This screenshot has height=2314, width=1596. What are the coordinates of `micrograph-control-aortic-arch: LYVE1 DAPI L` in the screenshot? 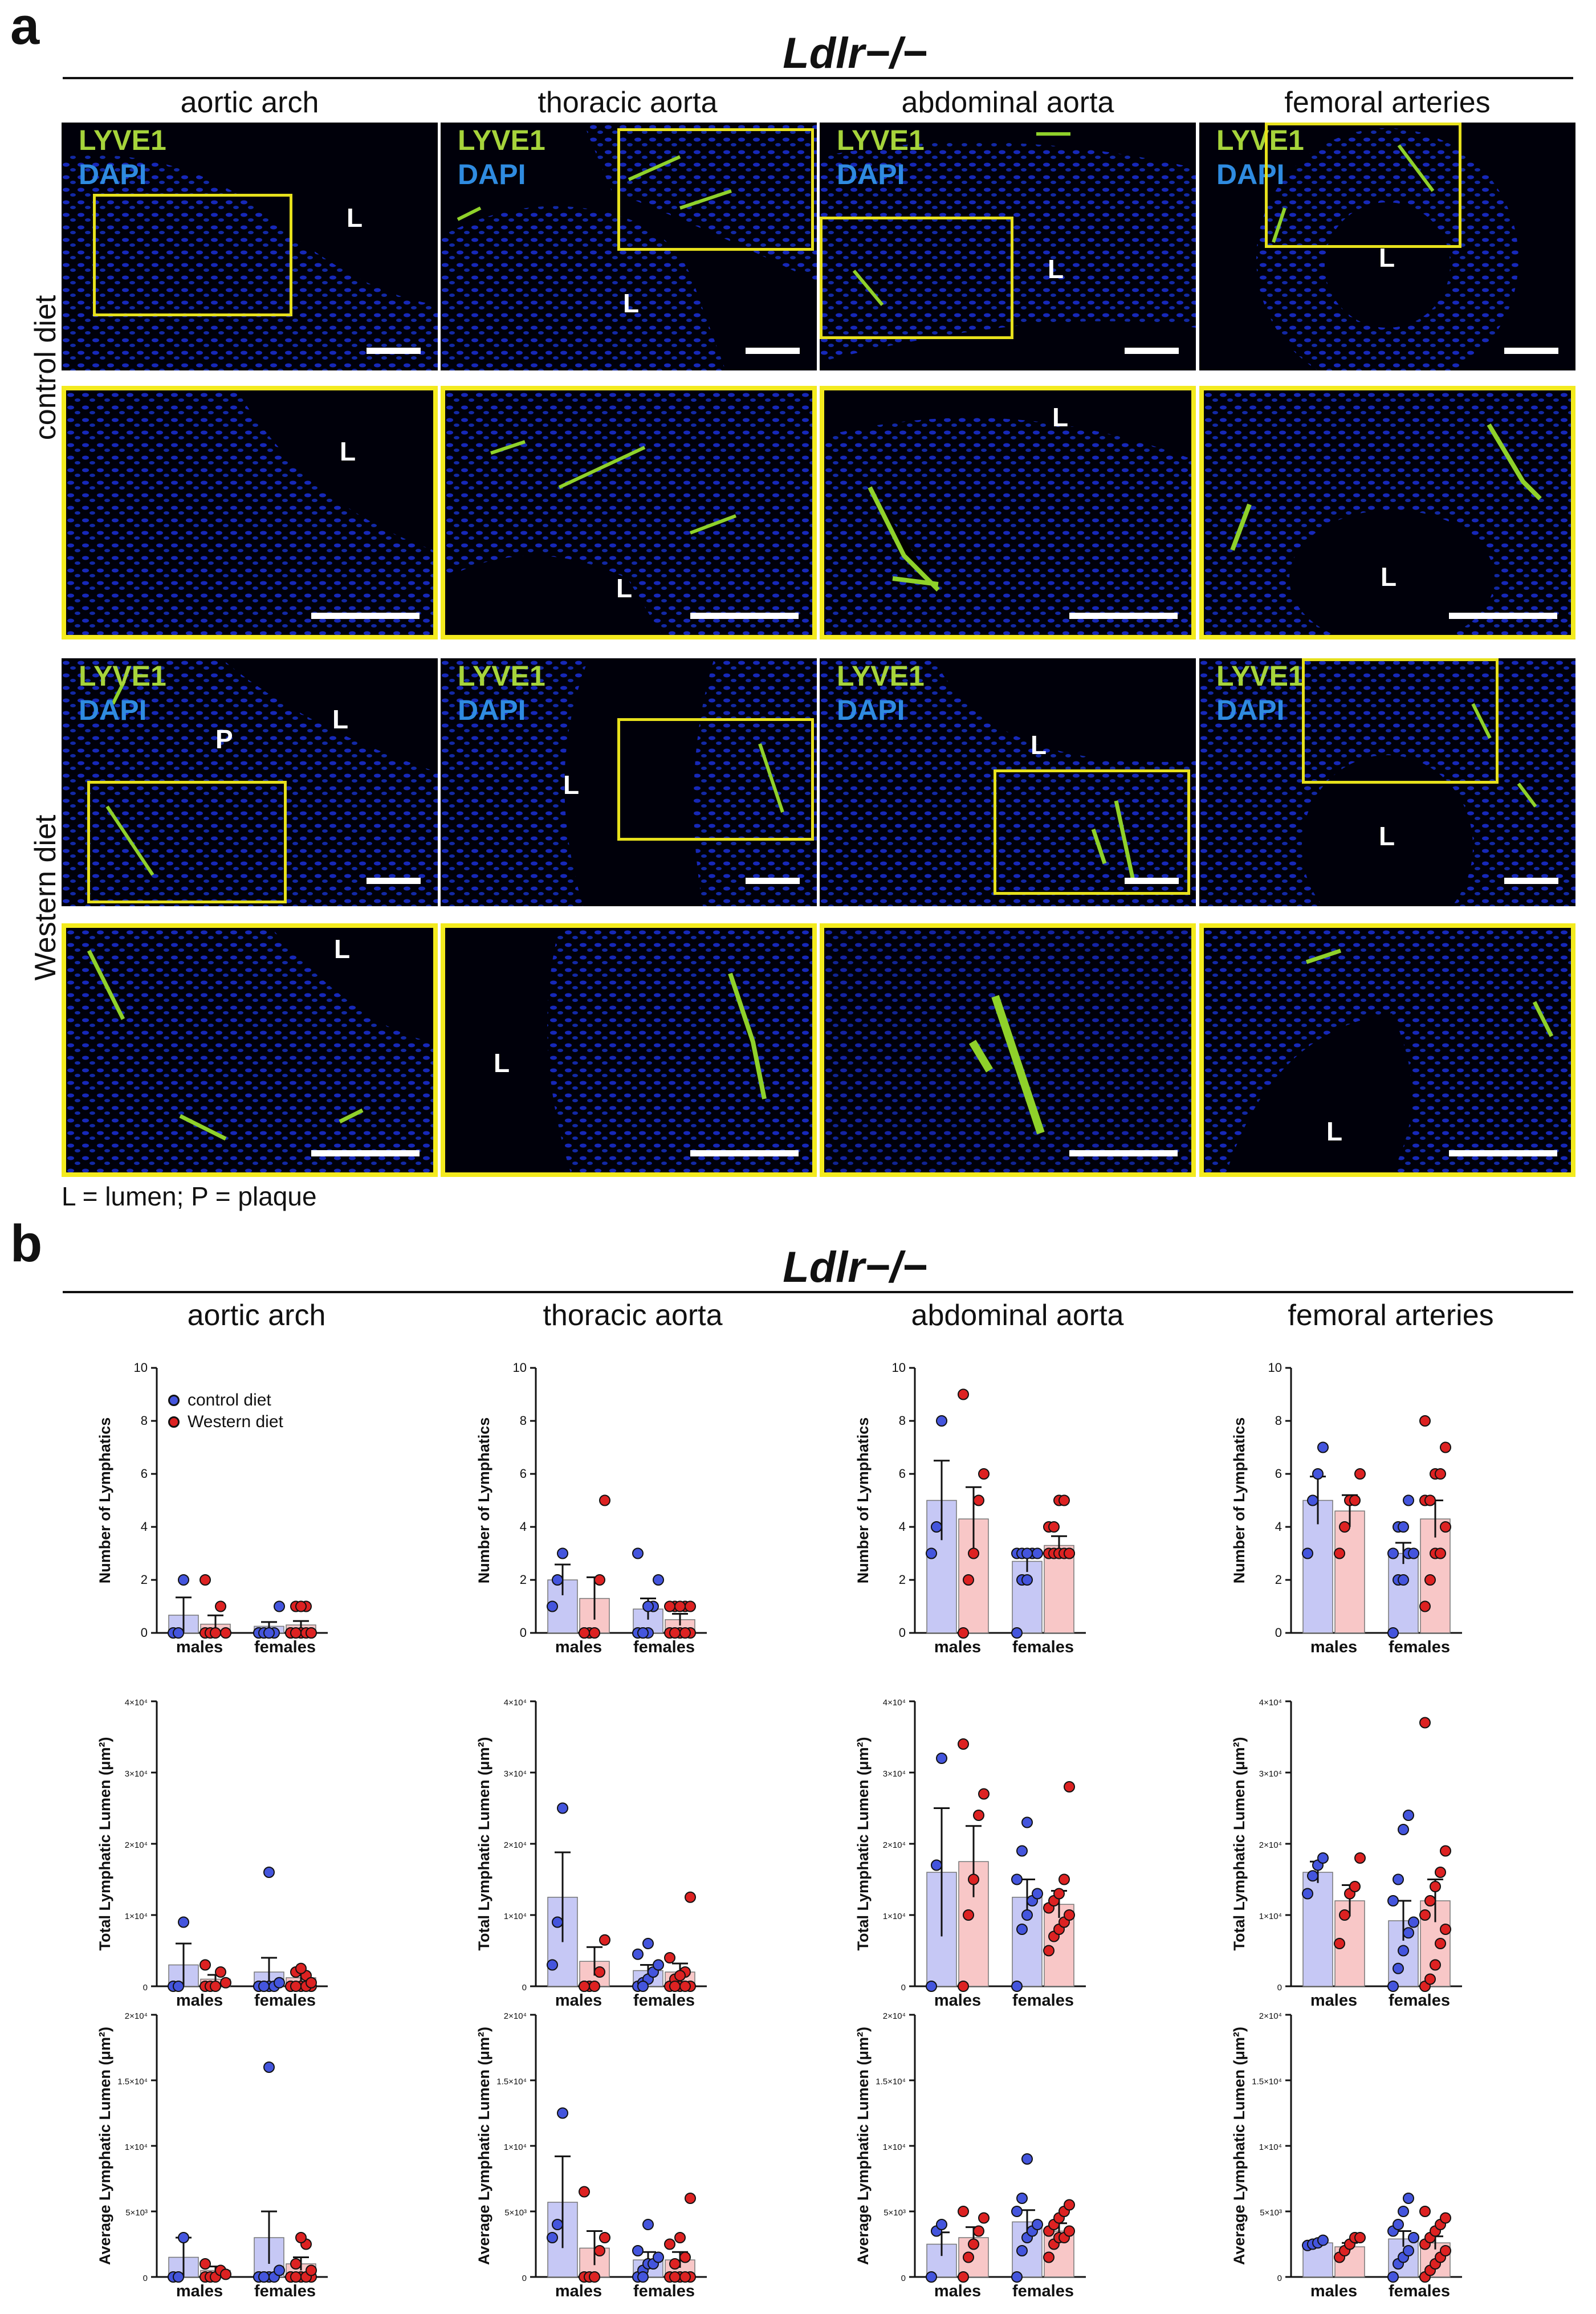 It's located at (250, 246).